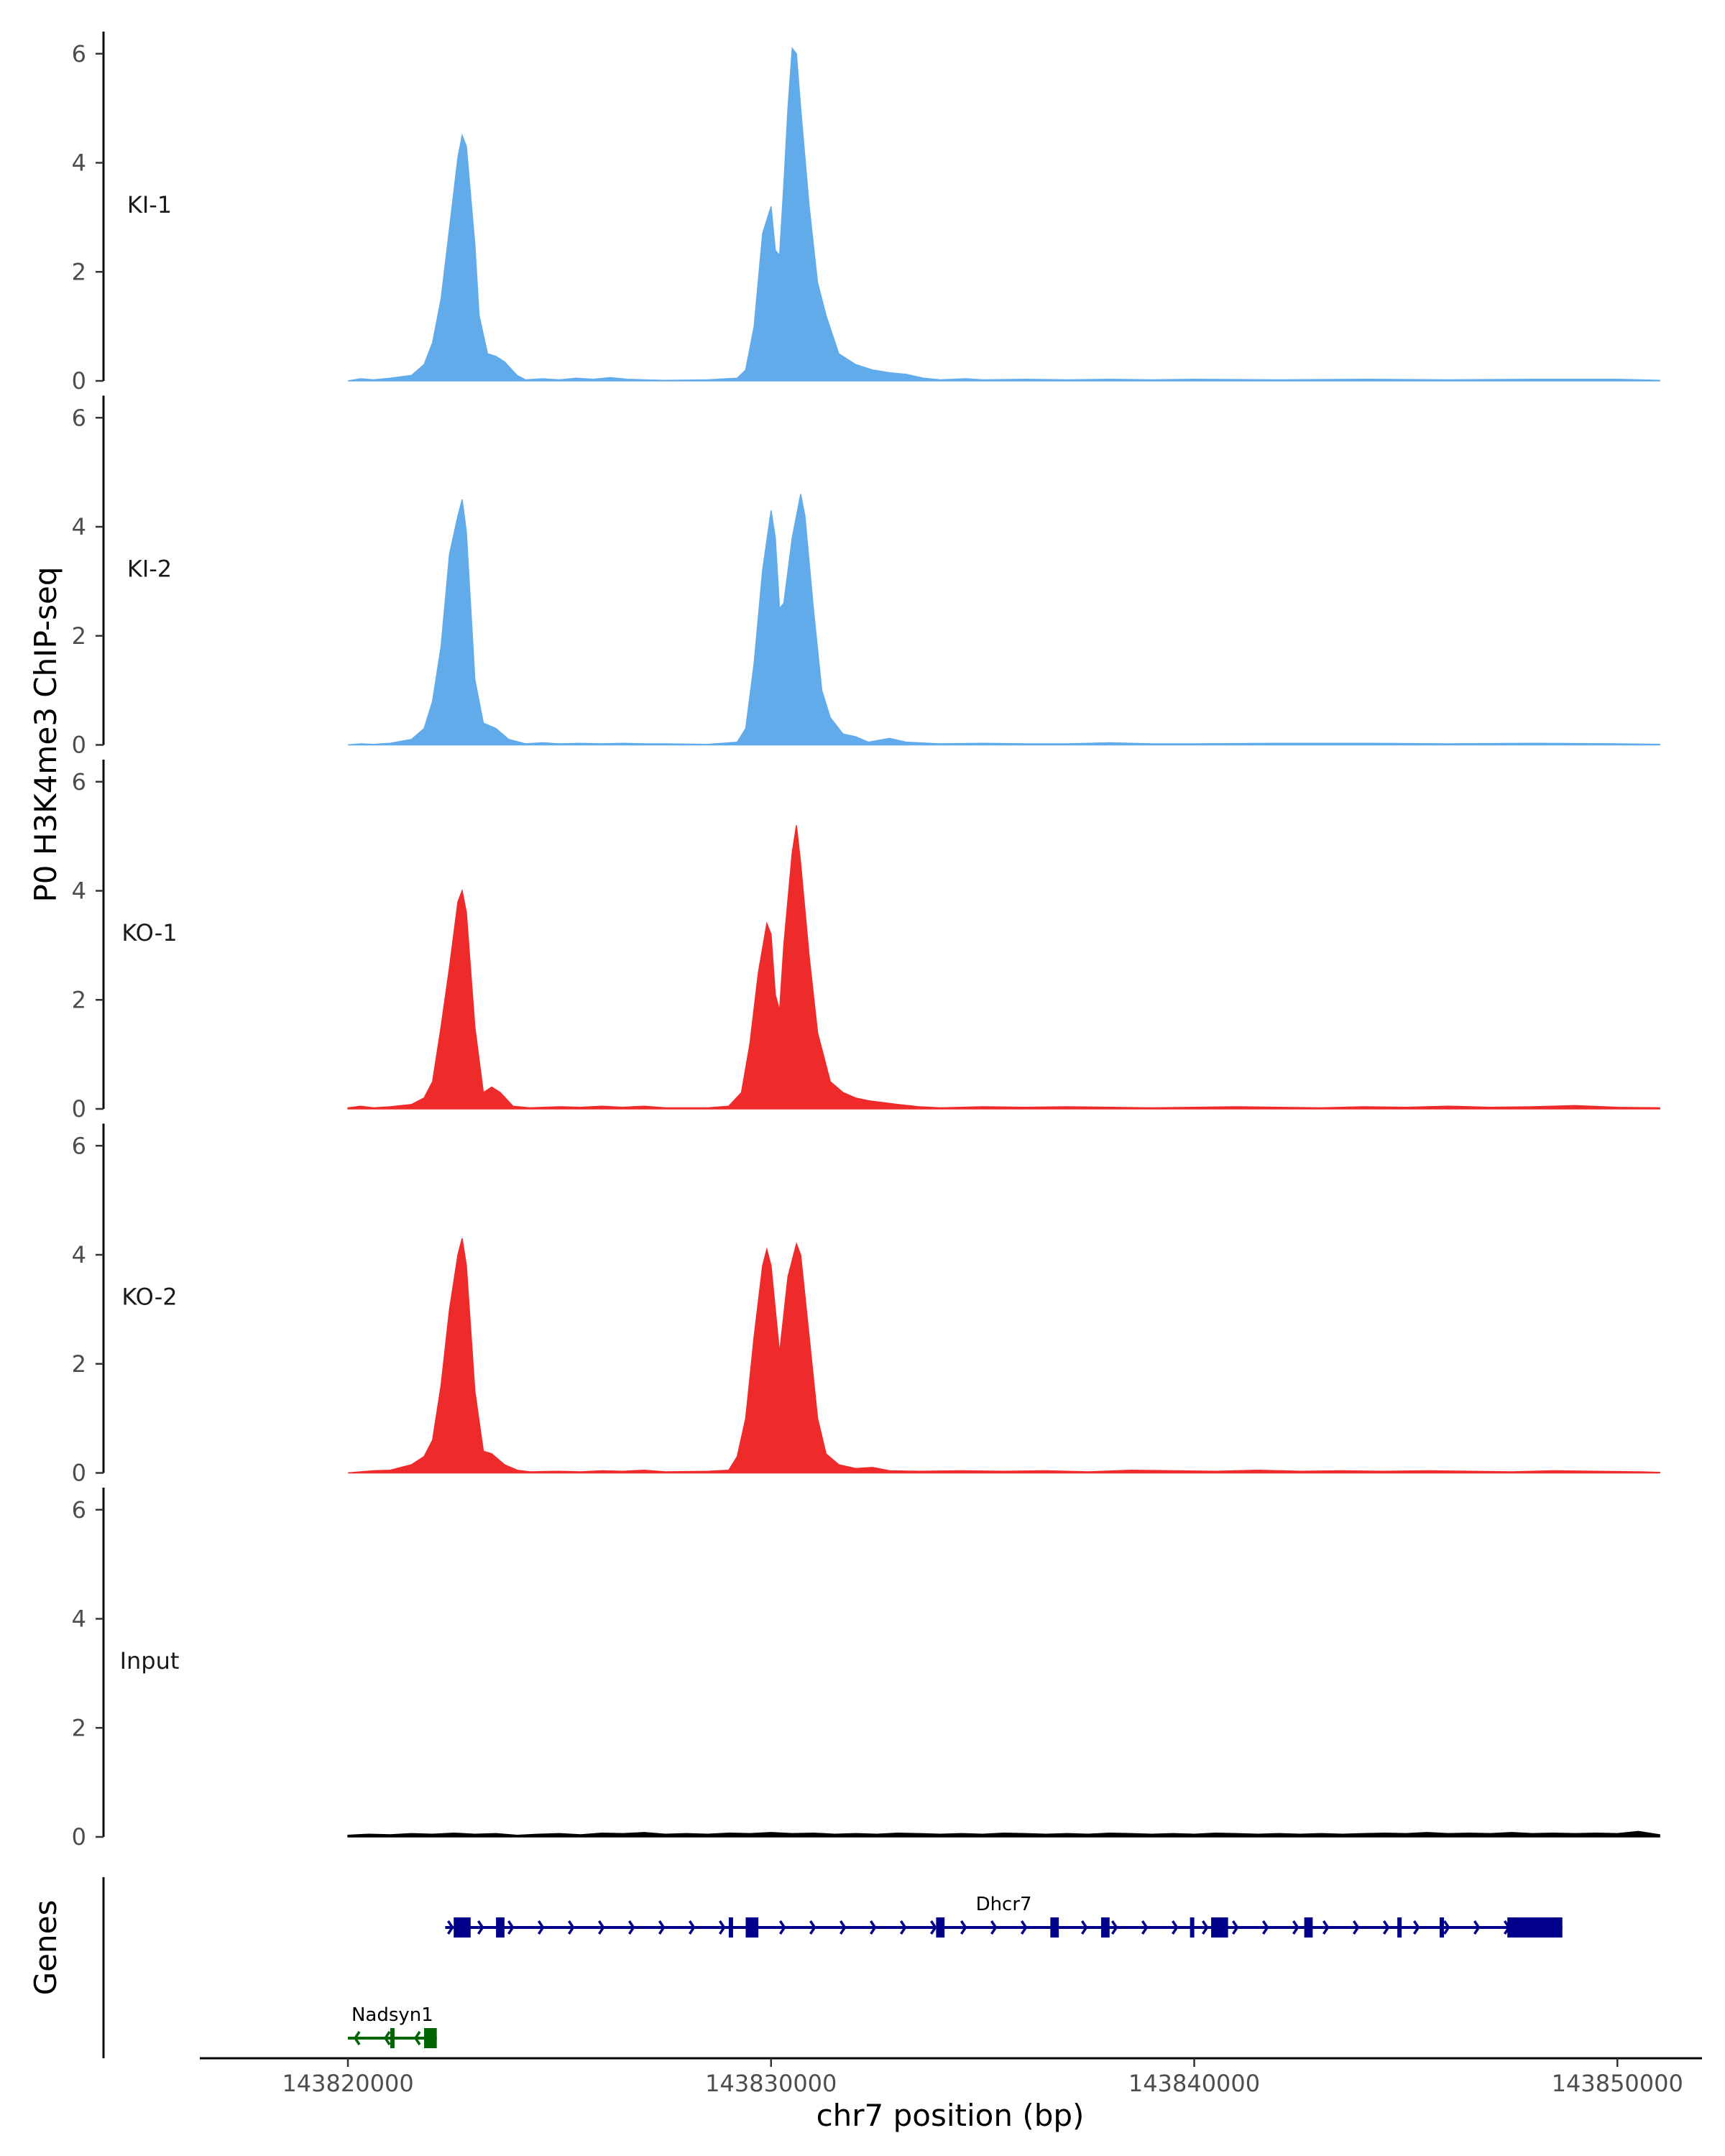 This screenshot has width=1725, height=2156. What do you see at coordinates (149, 570) in the screenshot?
I see `track-label: KI-2` at bounding box center [149, 570].